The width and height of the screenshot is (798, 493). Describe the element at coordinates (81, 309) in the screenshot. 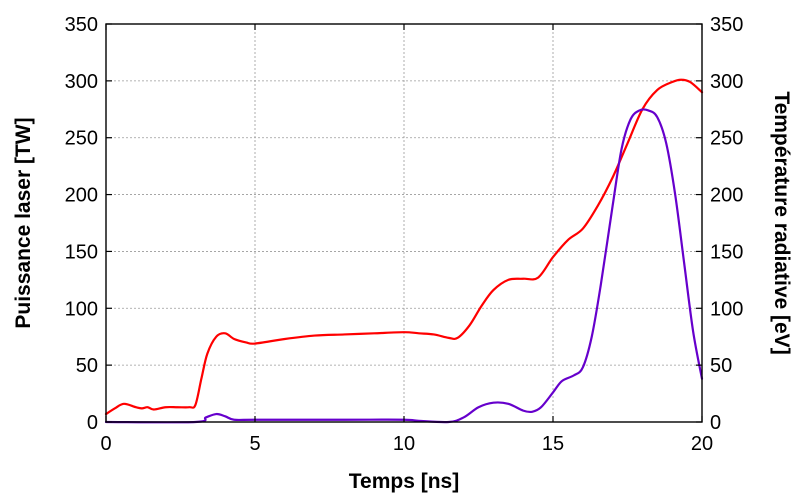

I see `y-tick-label: 100` at that location.